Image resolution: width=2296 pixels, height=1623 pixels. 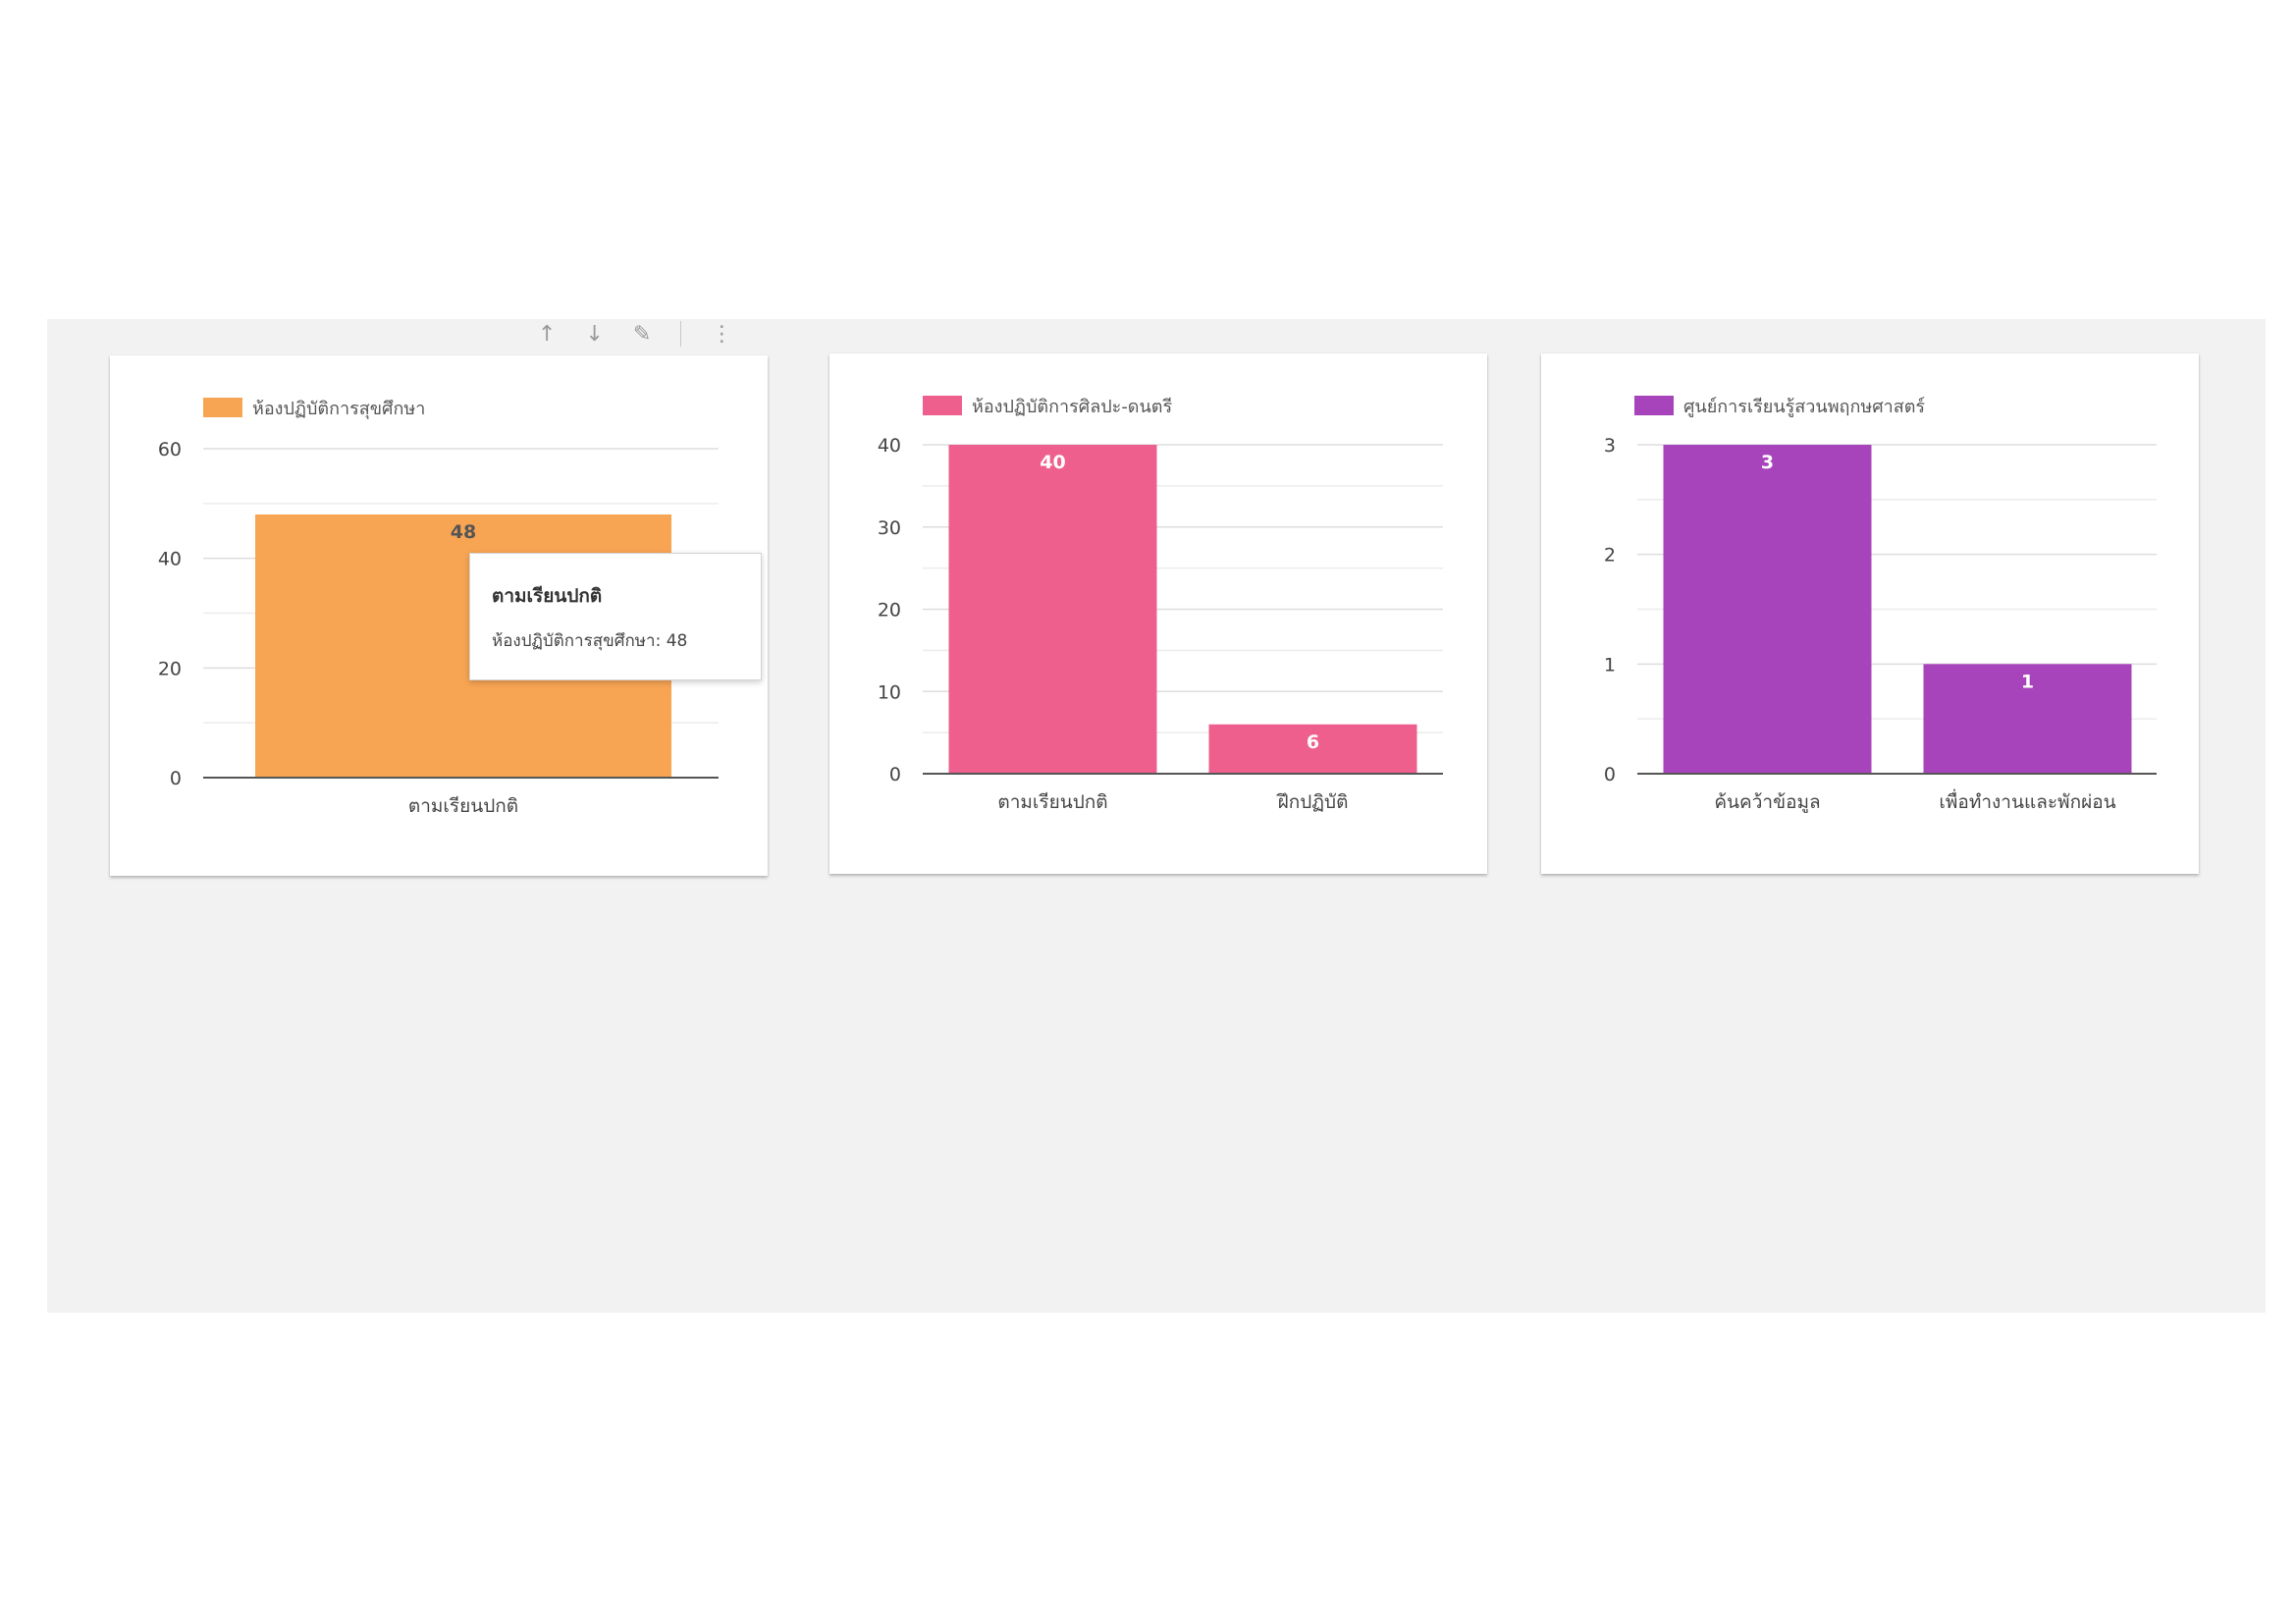 What do you see at coordinates (574, 641) in the screenshot?
I see `tooltip-series: ห้องปฏิบัติการสุขศึกษา` at bounding box center [574, 641].